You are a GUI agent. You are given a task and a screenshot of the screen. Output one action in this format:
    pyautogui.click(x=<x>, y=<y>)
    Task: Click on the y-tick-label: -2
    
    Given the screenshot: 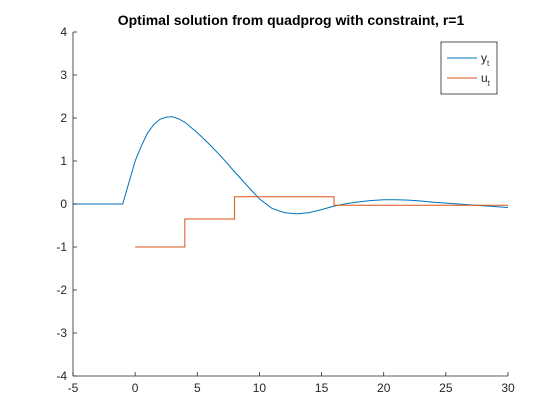 What is the action you would take?
    pyautogui.click(x=61, y=290)
    